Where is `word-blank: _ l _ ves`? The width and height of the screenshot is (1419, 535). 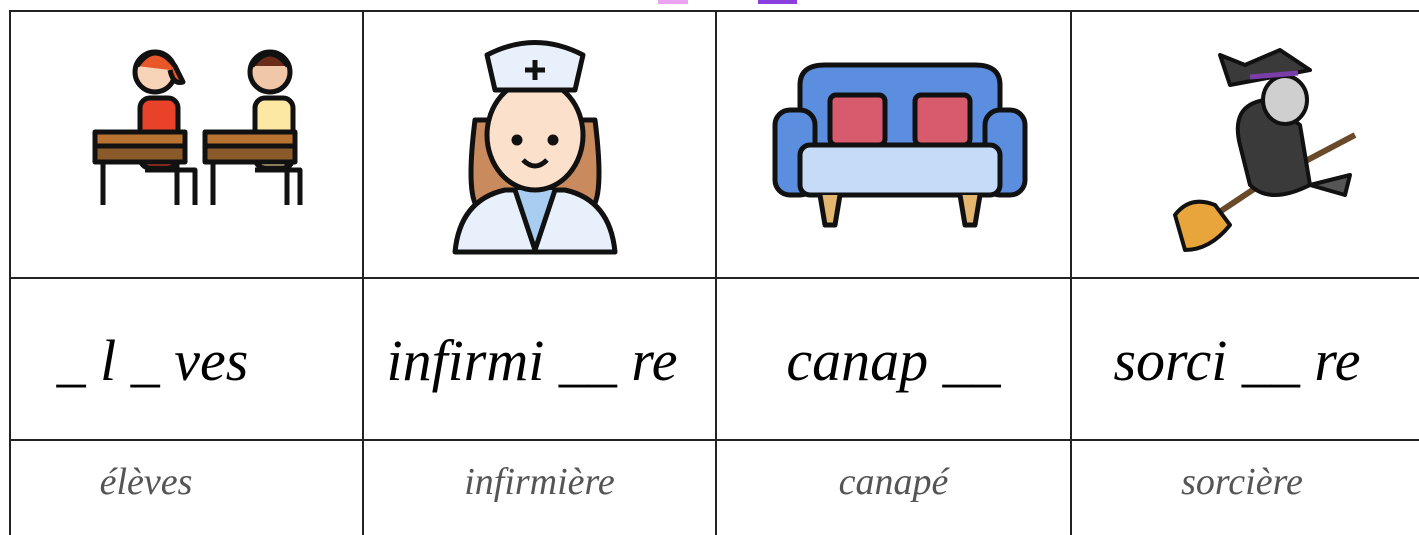
word-blank: _ l _ ves is located at coordinates (152, 360).